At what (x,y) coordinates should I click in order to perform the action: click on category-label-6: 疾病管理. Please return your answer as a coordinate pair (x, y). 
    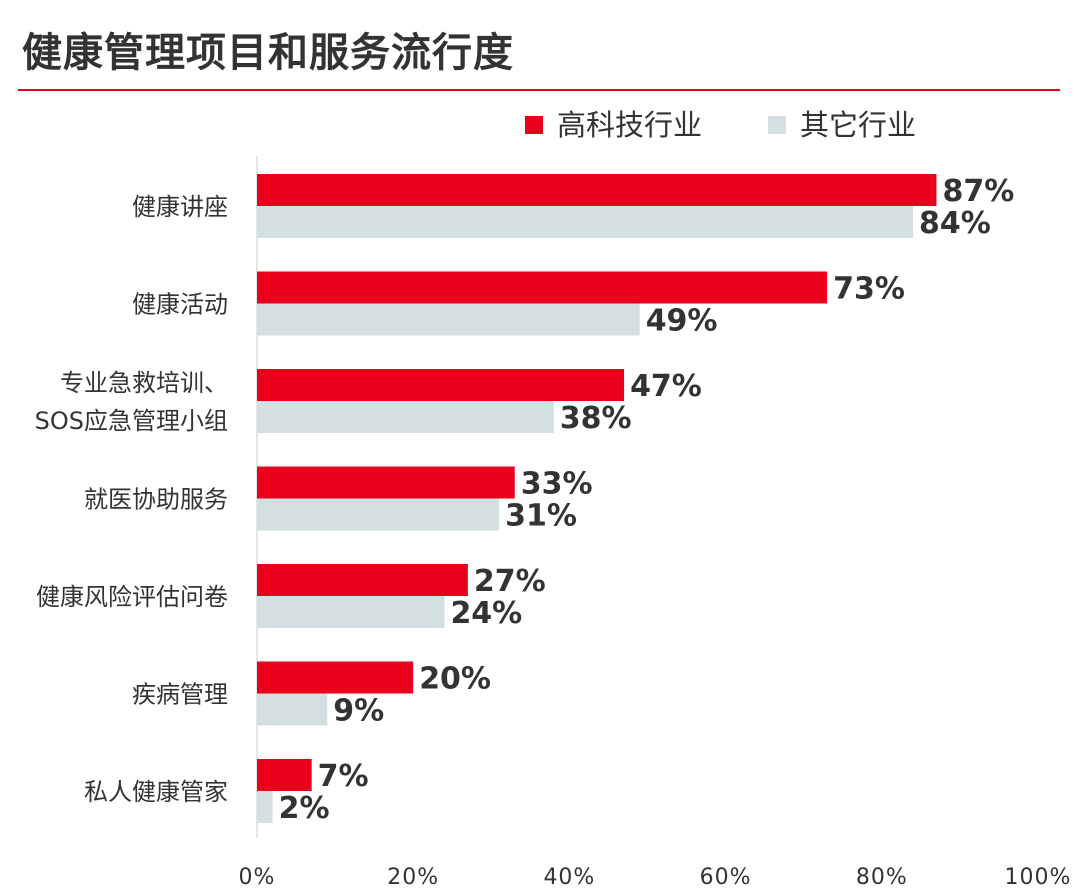
    Looking at the image, I should click on (180, 695).